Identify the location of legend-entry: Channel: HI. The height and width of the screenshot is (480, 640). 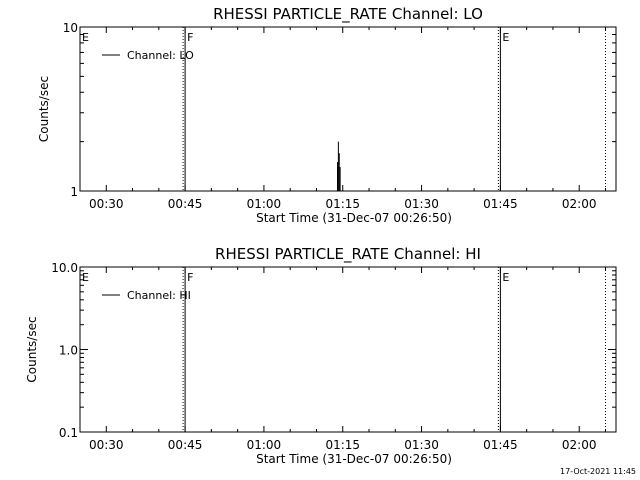
(159, 295).